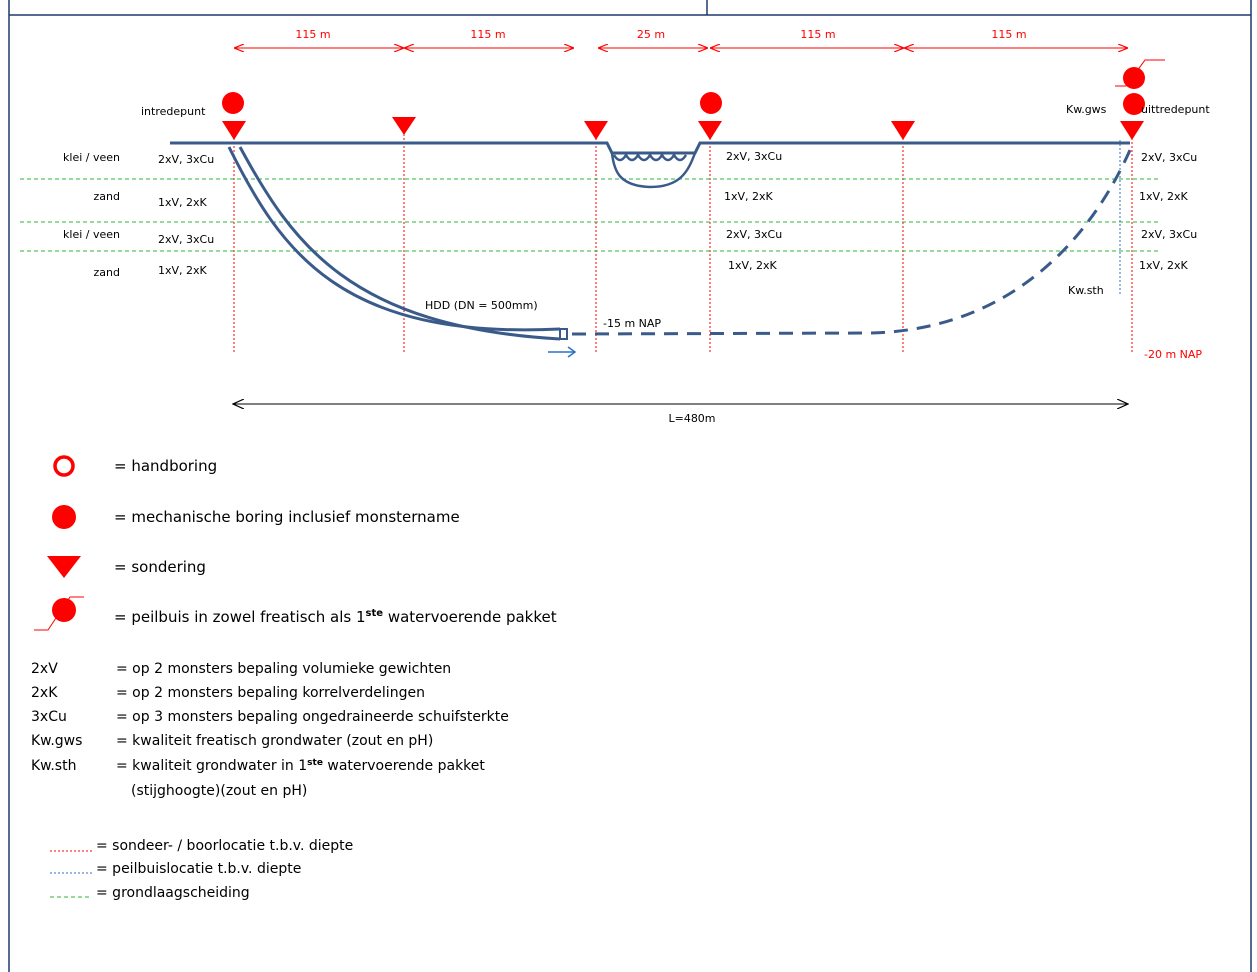 The width and height of the screenshot is (1257, 972). I want to click on dim-label-2: 115 m, so click(487, 34).